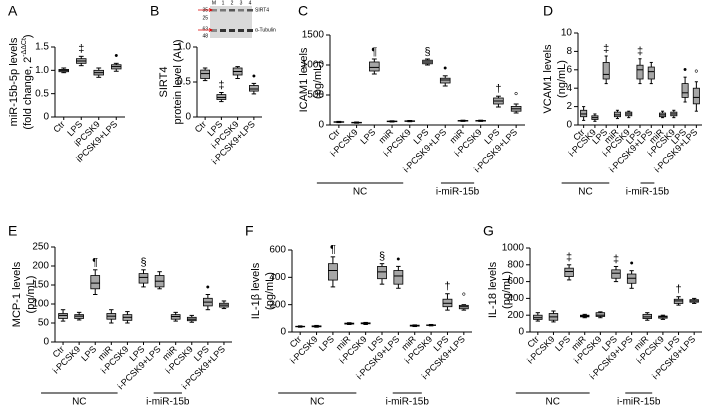  What do you see at coordinates (40, 285) in the screenshot?
I see `y-tick-label: 150` at bounding box center [40, 285].